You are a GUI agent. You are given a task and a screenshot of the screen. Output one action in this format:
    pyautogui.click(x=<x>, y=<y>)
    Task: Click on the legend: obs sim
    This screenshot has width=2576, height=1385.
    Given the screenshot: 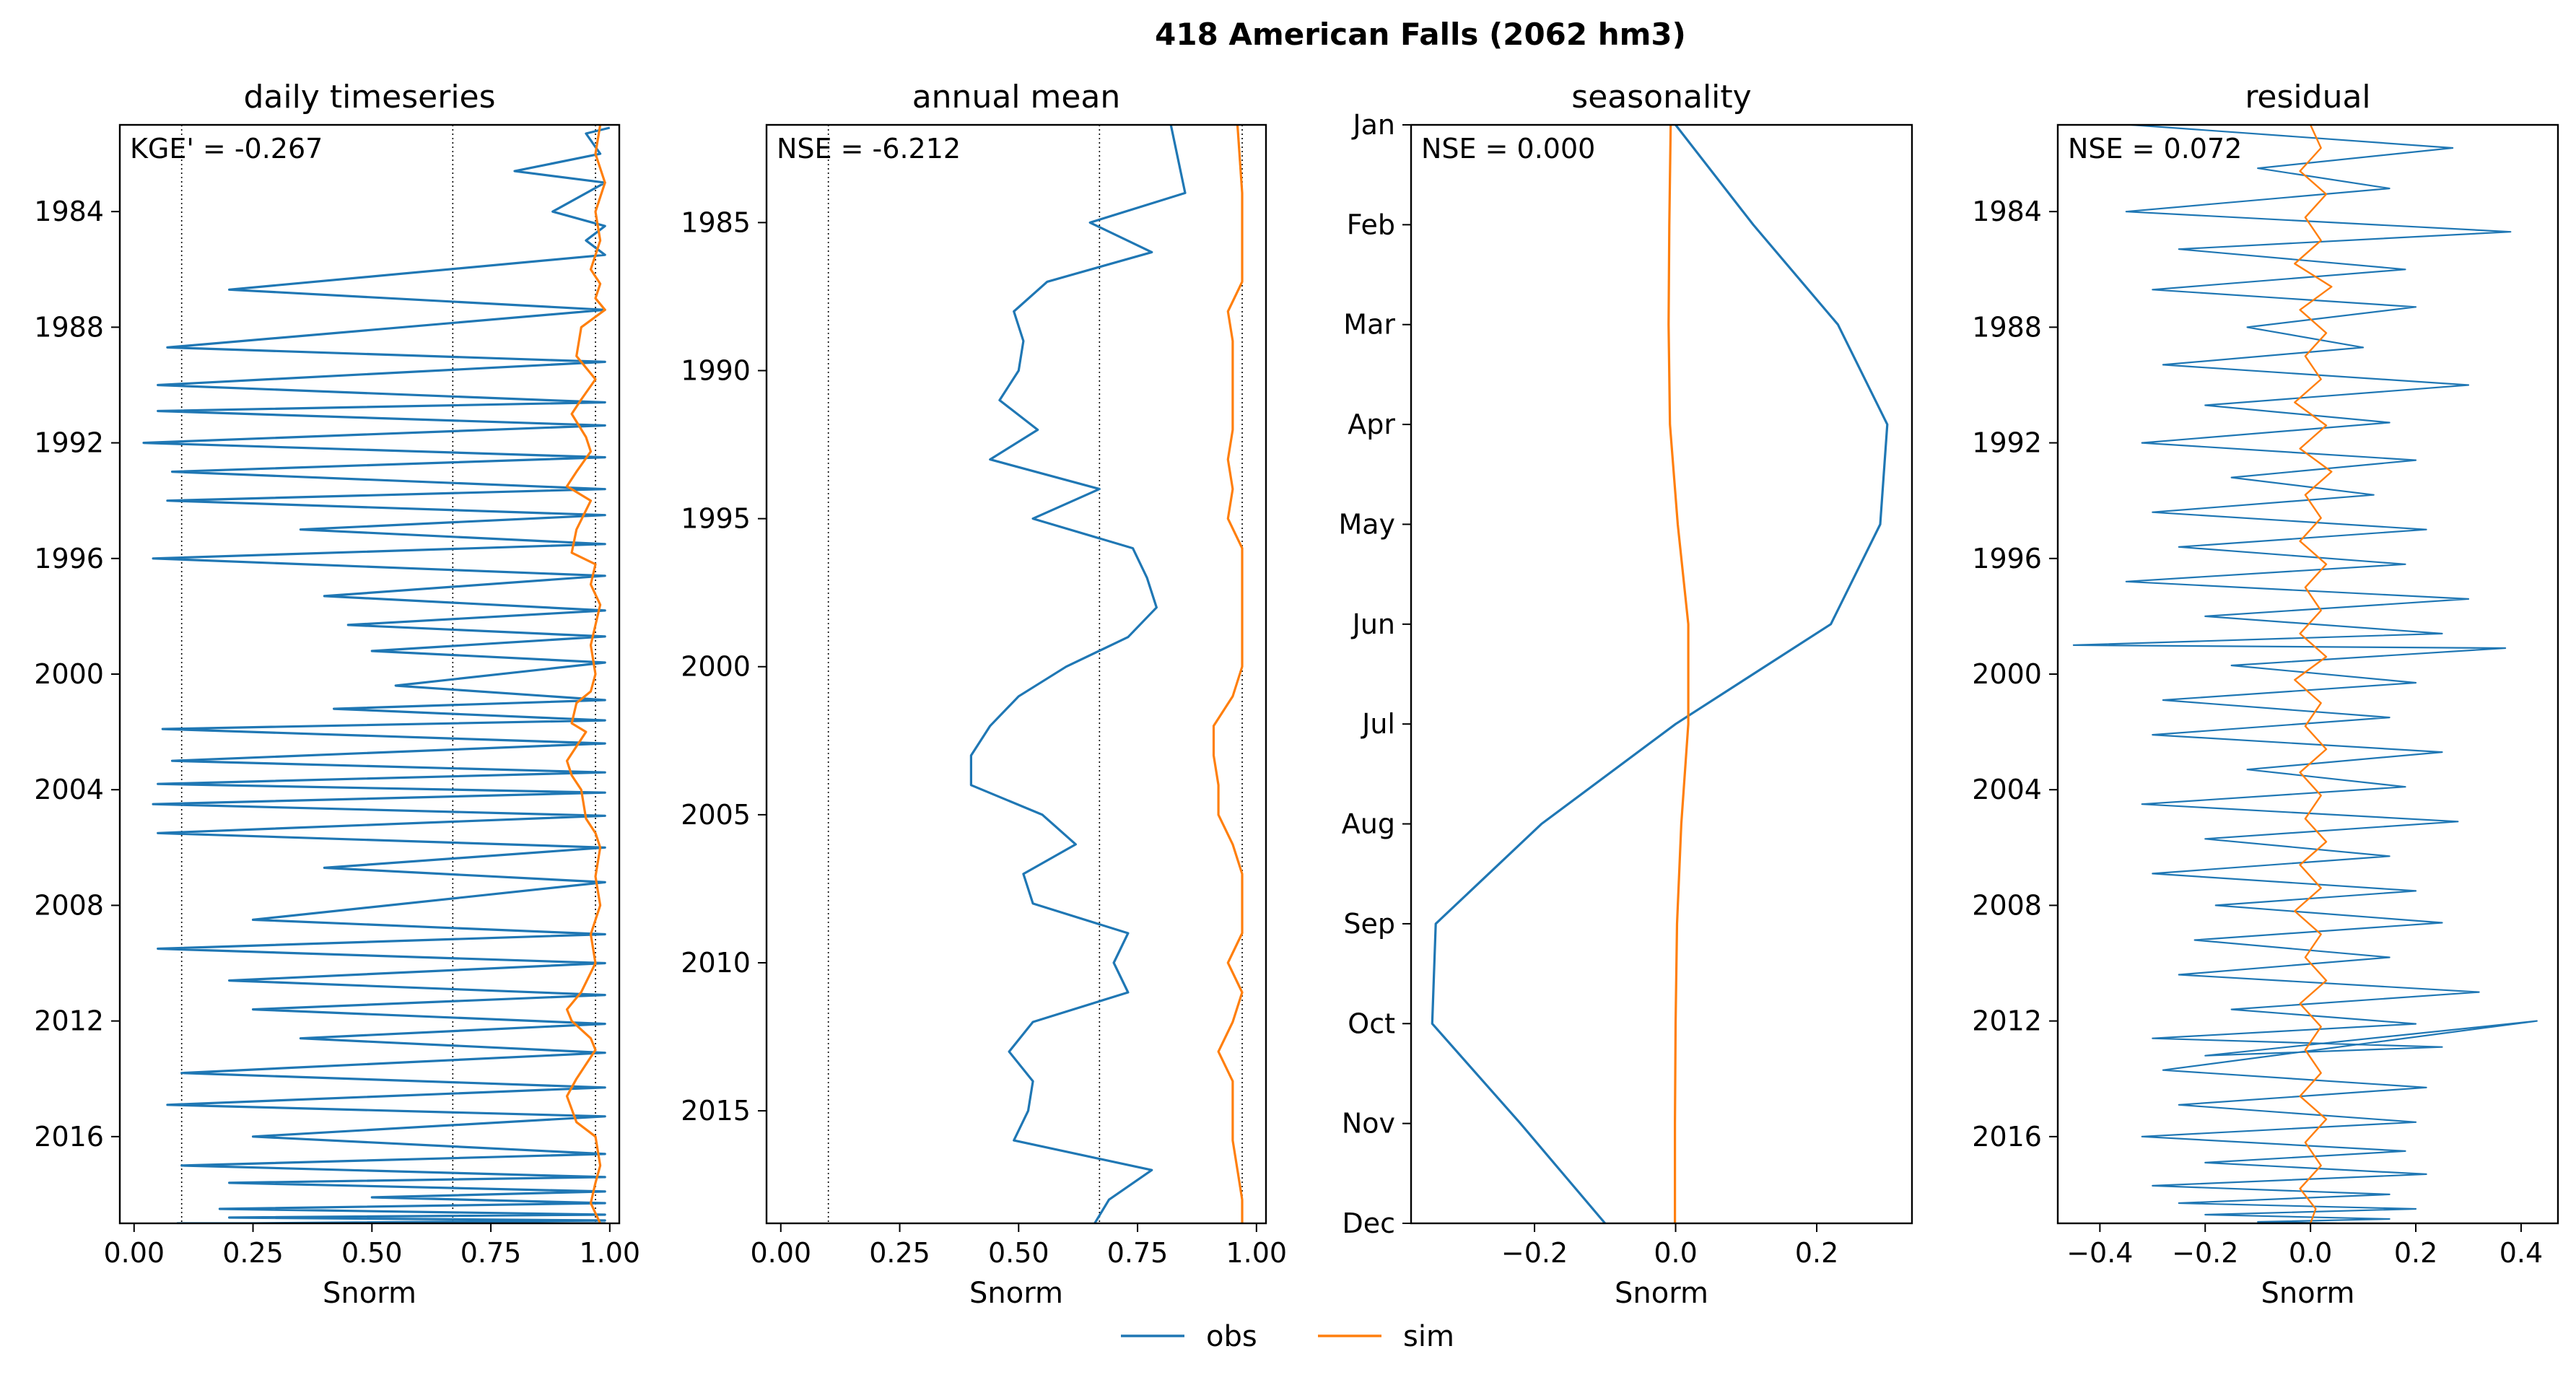 What is the action you would take?
    pyautogui.click(x=1287, y=1336)
    